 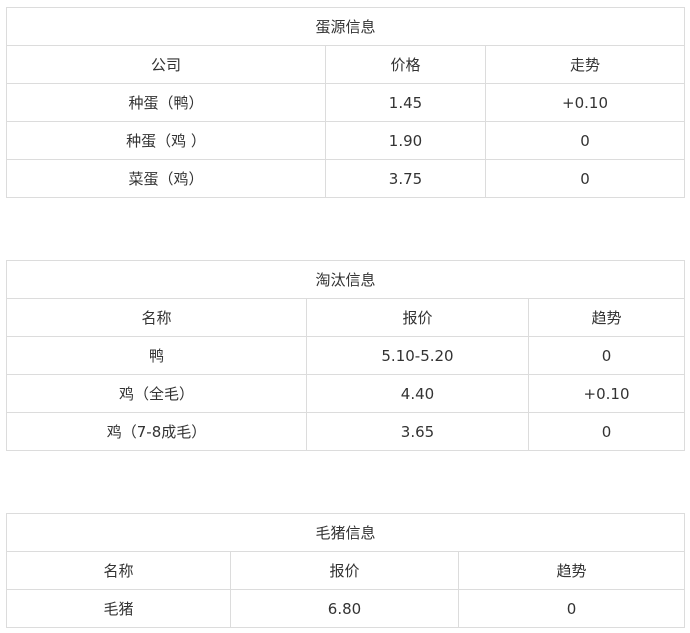 I want to click on cell-price: 3.65, so click(x=417, y=431).